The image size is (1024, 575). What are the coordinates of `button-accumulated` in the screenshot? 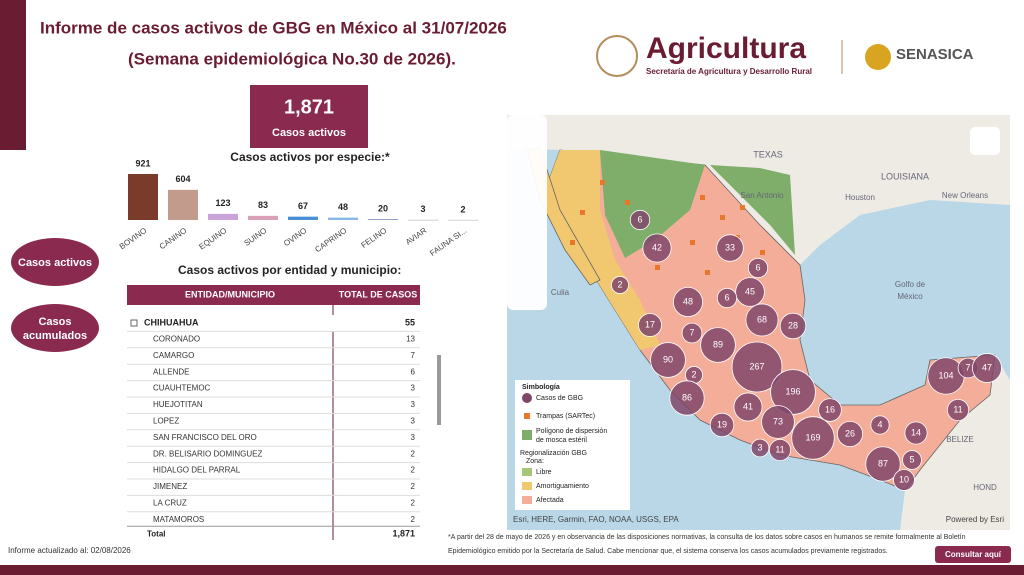 It's located at (55, 328).